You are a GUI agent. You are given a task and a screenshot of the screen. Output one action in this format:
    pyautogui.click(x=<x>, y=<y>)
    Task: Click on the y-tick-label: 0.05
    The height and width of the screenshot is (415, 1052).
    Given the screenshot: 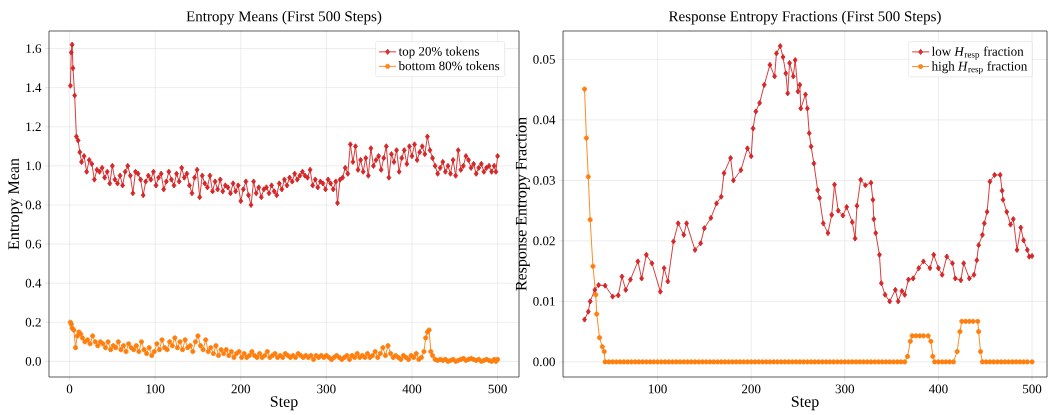 What is the action you would take?
    pyautogui.click(x=544, y=59)
    